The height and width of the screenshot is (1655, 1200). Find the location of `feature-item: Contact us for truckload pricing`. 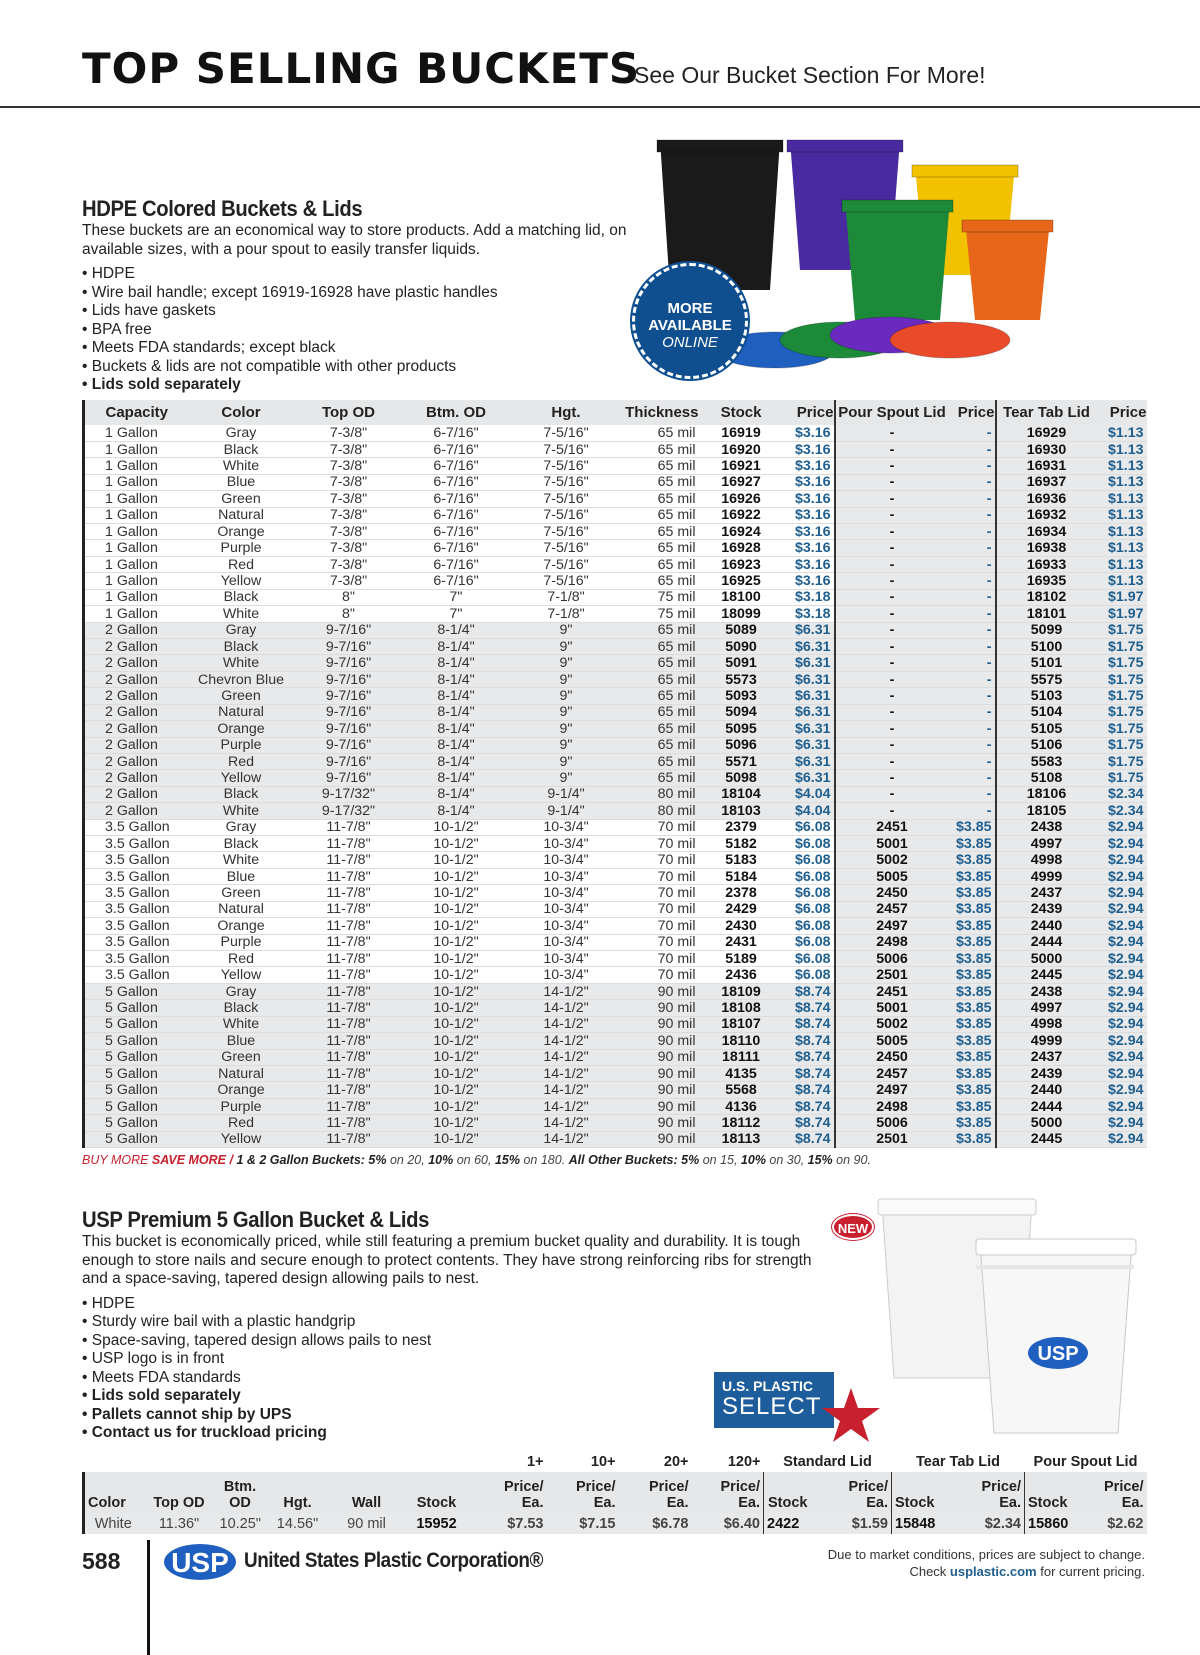

feature-item: Contact us for truckload pricing is located at coordinates (447, 1433).